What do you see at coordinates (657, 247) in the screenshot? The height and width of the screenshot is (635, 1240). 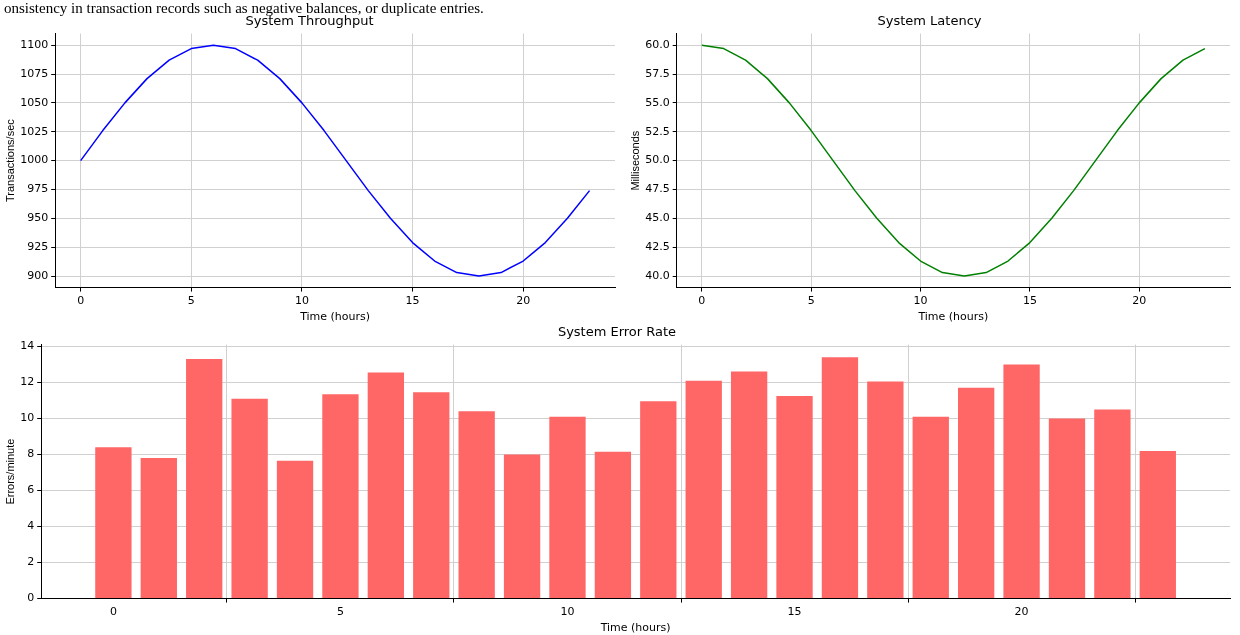 I see `y-tick-label: 42.5` at bounding box center [657, 247].